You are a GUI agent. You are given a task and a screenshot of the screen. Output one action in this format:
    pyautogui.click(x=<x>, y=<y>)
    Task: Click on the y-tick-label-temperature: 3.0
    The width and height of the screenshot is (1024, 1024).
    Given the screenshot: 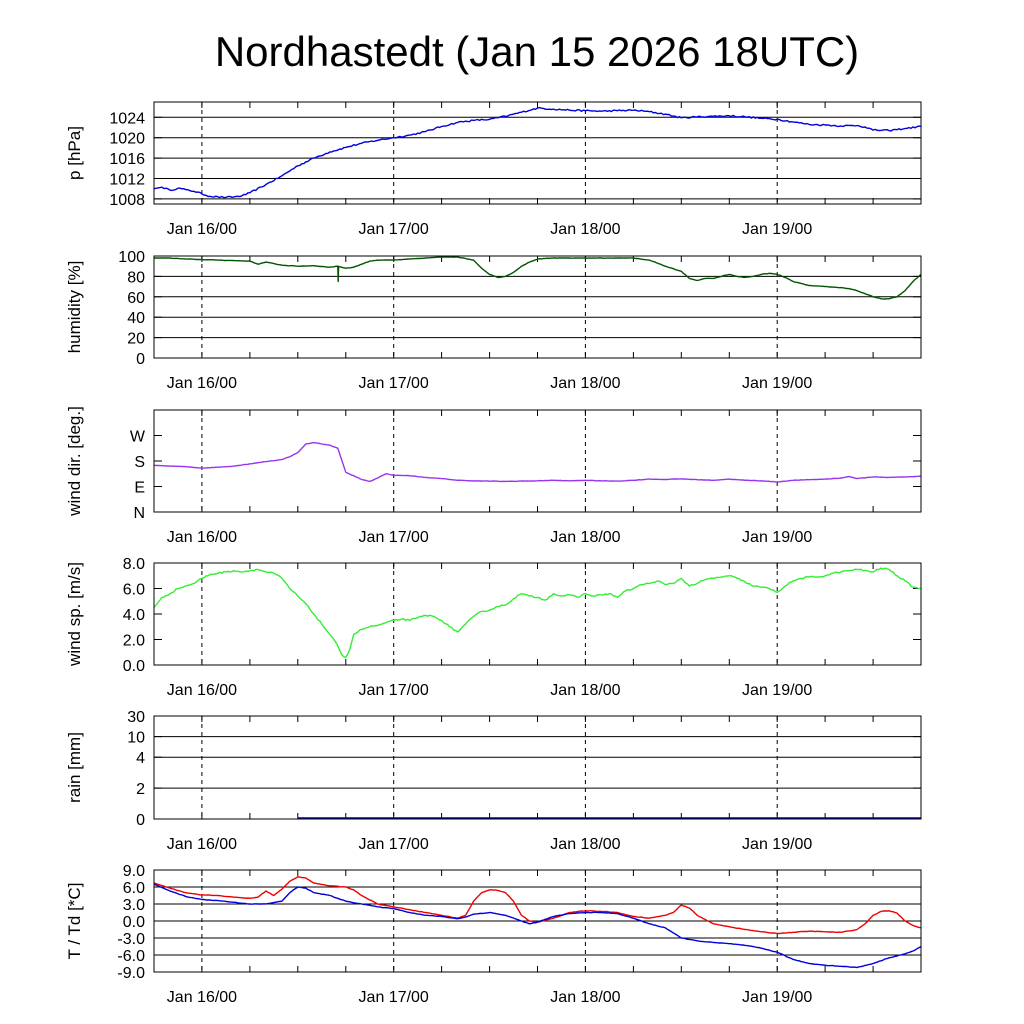 What is the action you would take?
    pyautogui.click(x=134, y=905)
    